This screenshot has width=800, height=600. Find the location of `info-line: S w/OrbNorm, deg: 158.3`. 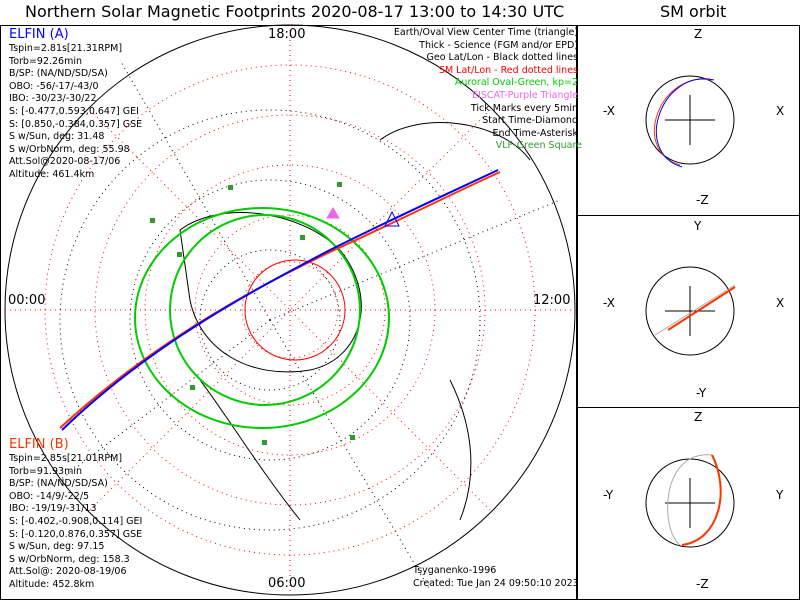

info-line: S w/OrbNorm, deg: 158.3 is located at coordinates (69, 559).